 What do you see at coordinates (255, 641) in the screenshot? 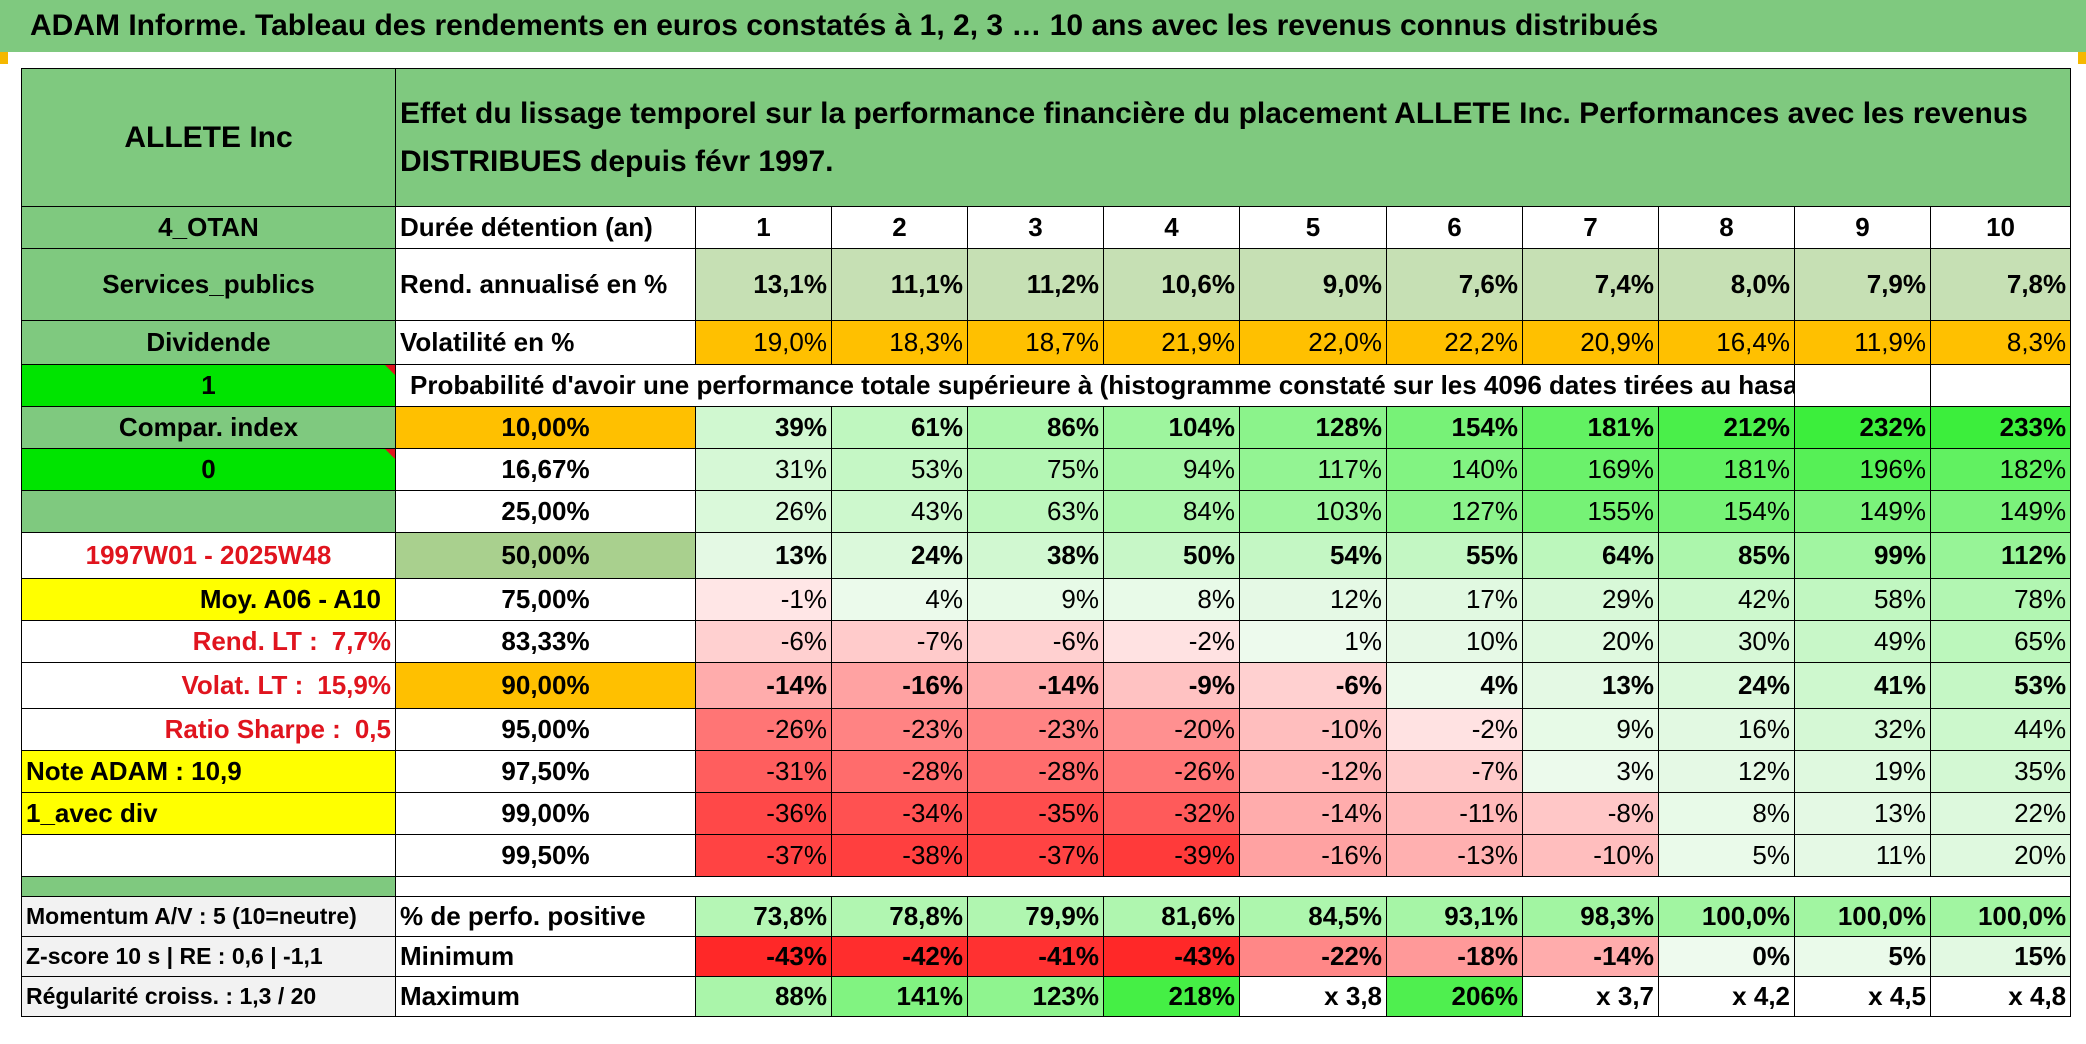
I see `metric-label: Rend. LT :` at bounding box center [255, 641].